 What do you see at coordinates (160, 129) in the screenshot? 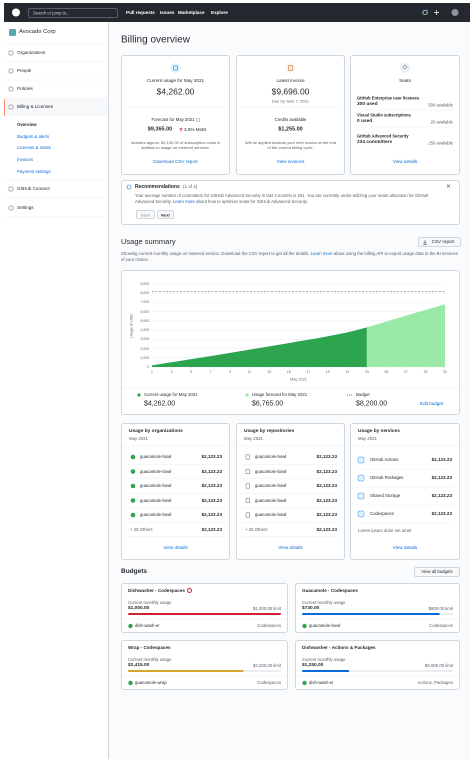
I see `forecast-amount: $9,365.00` at bounding box center [160, 129].